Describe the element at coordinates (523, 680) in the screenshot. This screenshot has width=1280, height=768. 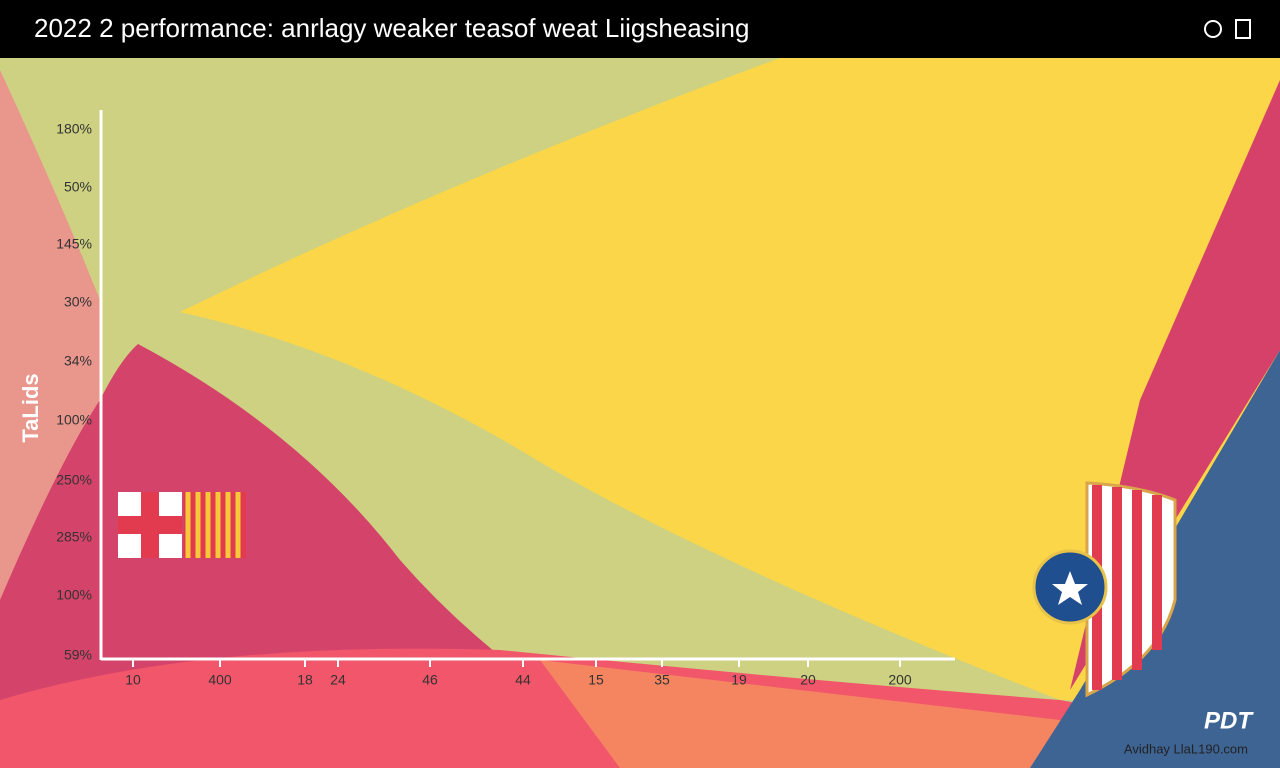
I see `x-tick-label: 44` at that location.